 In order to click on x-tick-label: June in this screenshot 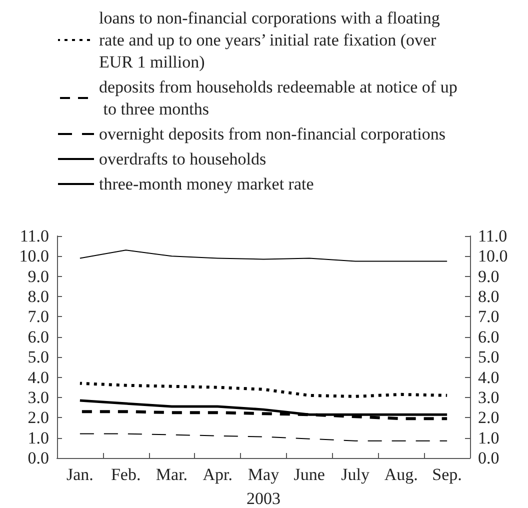, I will do `click(309, 474)`.